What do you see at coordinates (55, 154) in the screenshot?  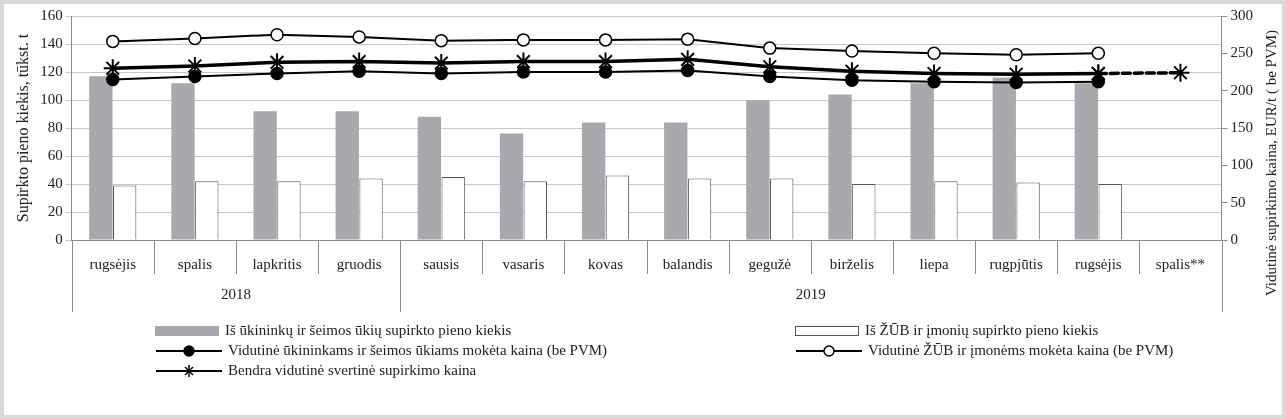 I see `y-tick-label: 60` at bounding box center [55, 154].